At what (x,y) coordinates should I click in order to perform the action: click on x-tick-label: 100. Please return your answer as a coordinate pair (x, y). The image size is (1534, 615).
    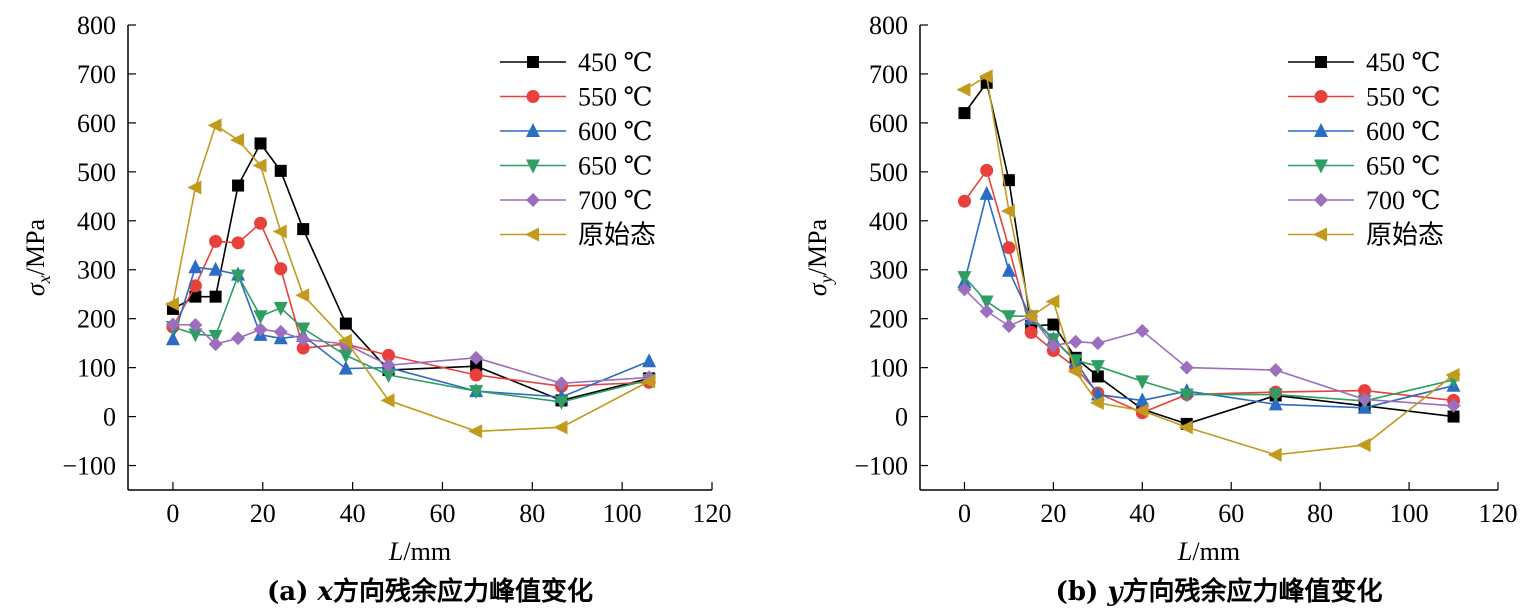
    Looking at the image, I should click on (1409, 513).